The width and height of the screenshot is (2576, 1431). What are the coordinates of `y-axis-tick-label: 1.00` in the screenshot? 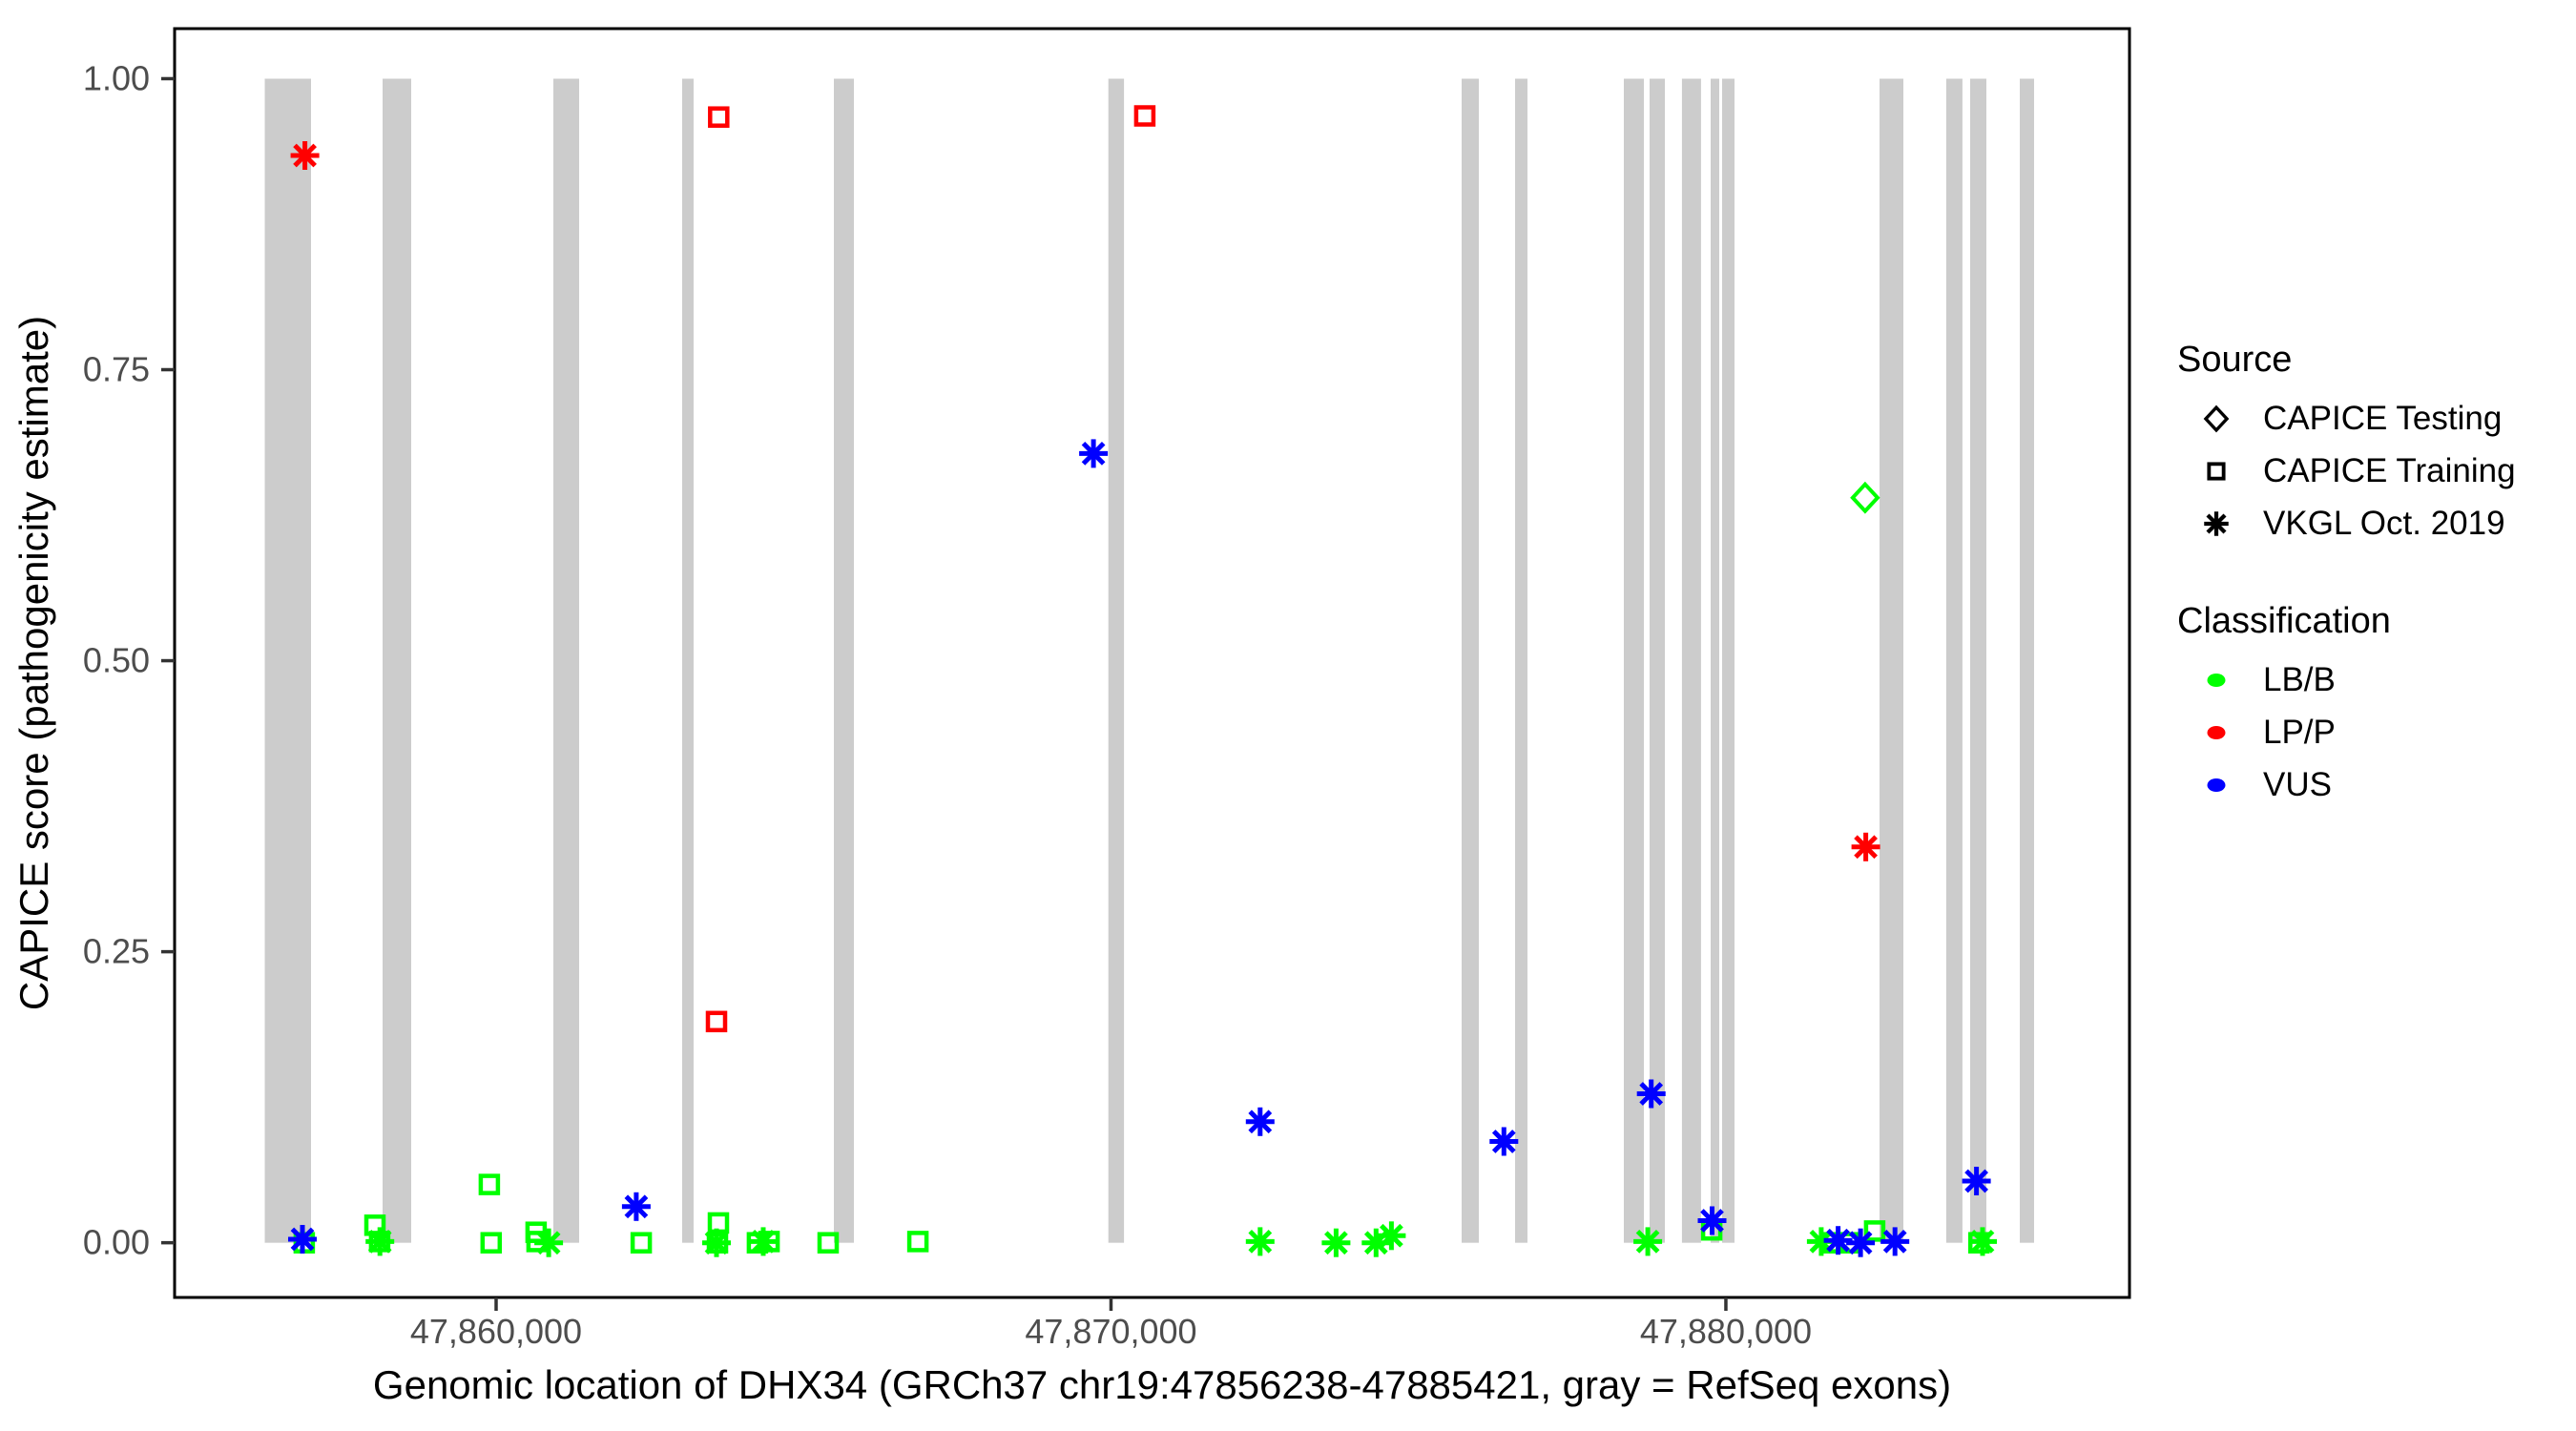 It's located at (116, 77).